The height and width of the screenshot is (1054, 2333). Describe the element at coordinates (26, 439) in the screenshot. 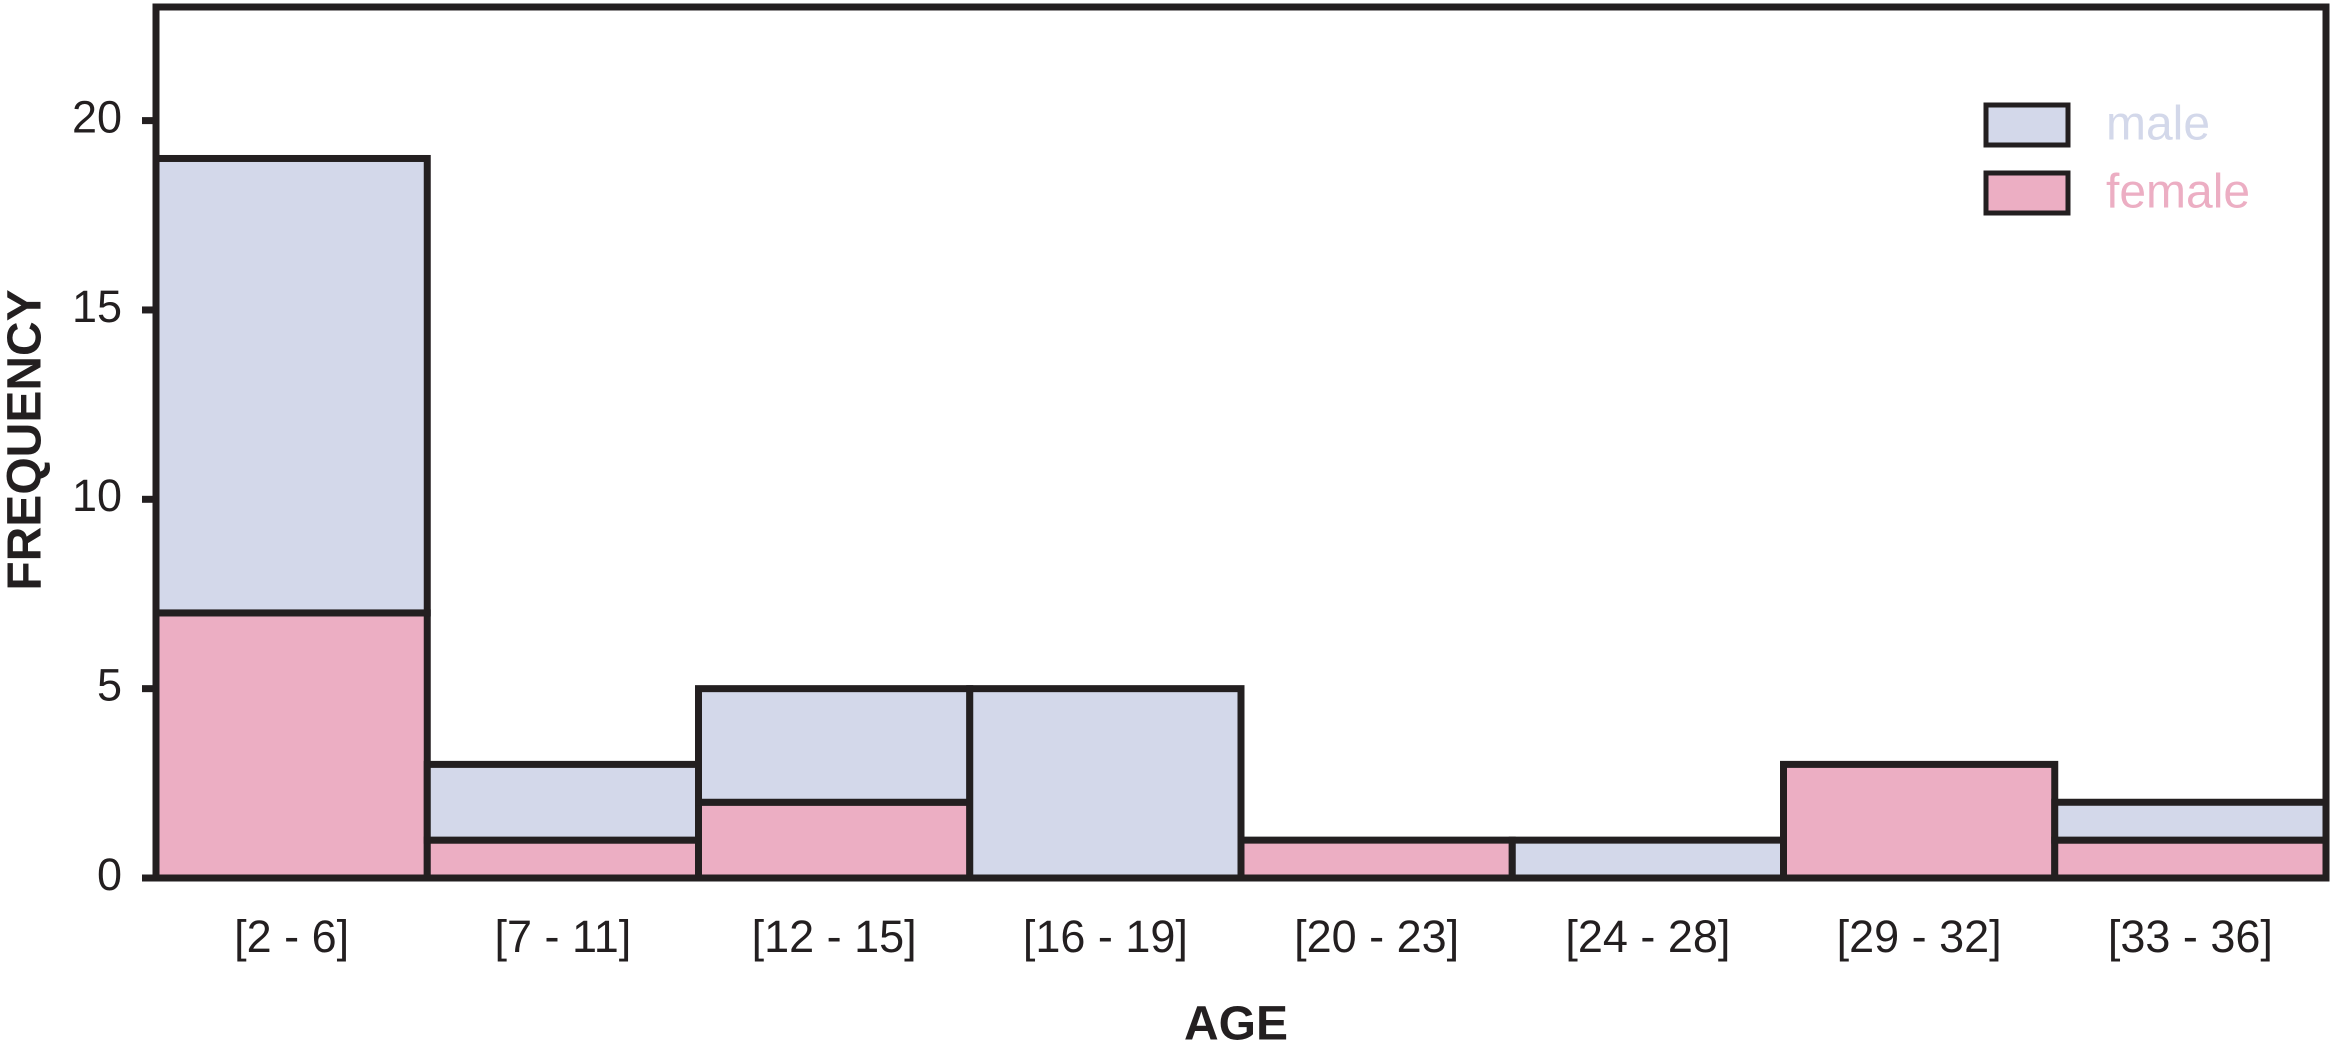

I see `y-axis-label: FREQUENCY` at that location.